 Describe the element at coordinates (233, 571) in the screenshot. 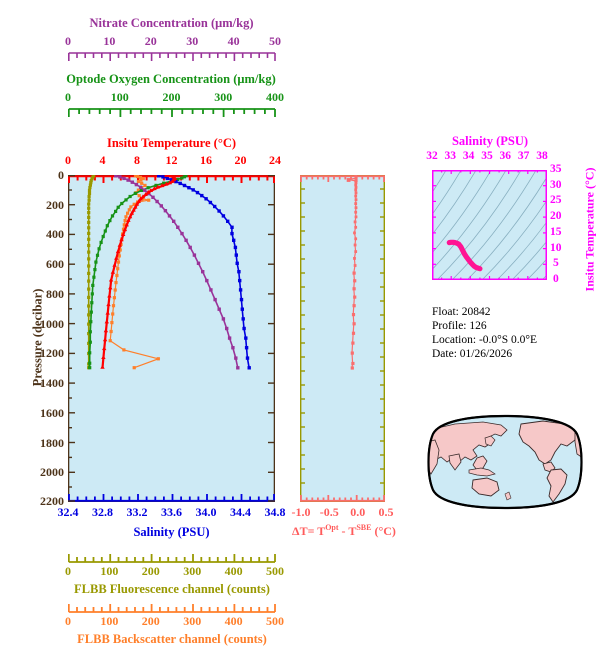

I see `fluor-tick-4: 400` at that location.